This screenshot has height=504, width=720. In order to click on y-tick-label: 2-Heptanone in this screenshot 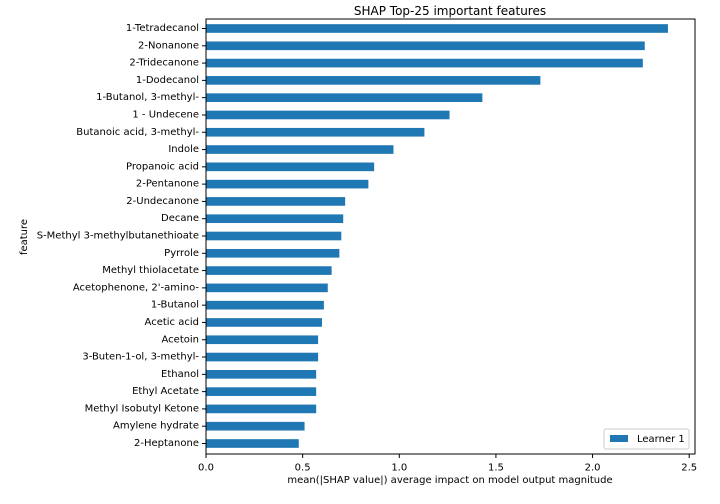, I will do `click(166, 443)`.